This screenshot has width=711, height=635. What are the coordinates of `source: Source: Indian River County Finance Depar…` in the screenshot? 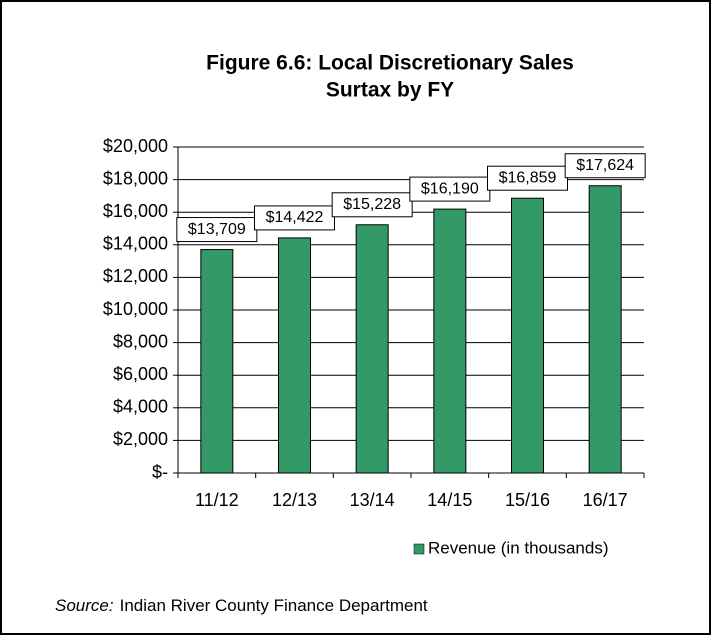 It's located at (241, 605).